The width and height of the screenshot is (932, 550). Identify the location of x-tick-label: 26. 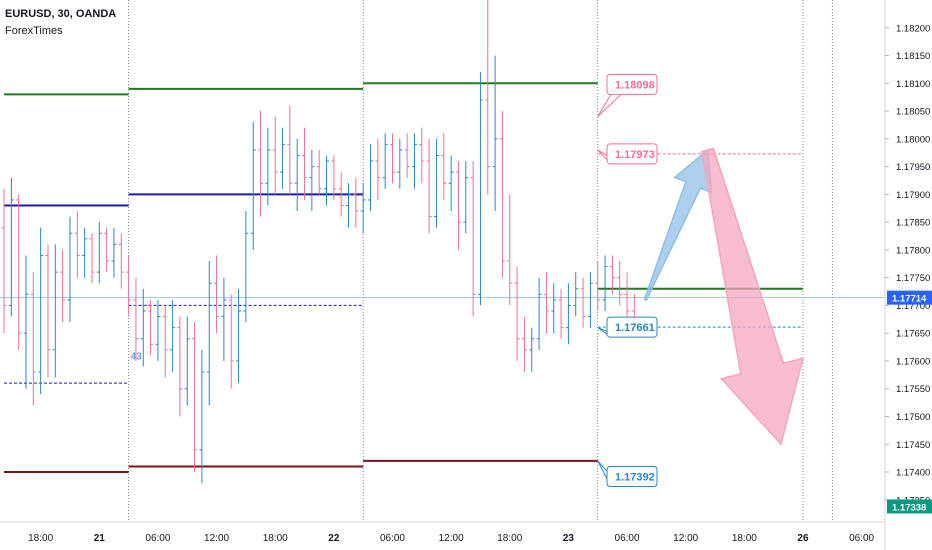
(803, 538).